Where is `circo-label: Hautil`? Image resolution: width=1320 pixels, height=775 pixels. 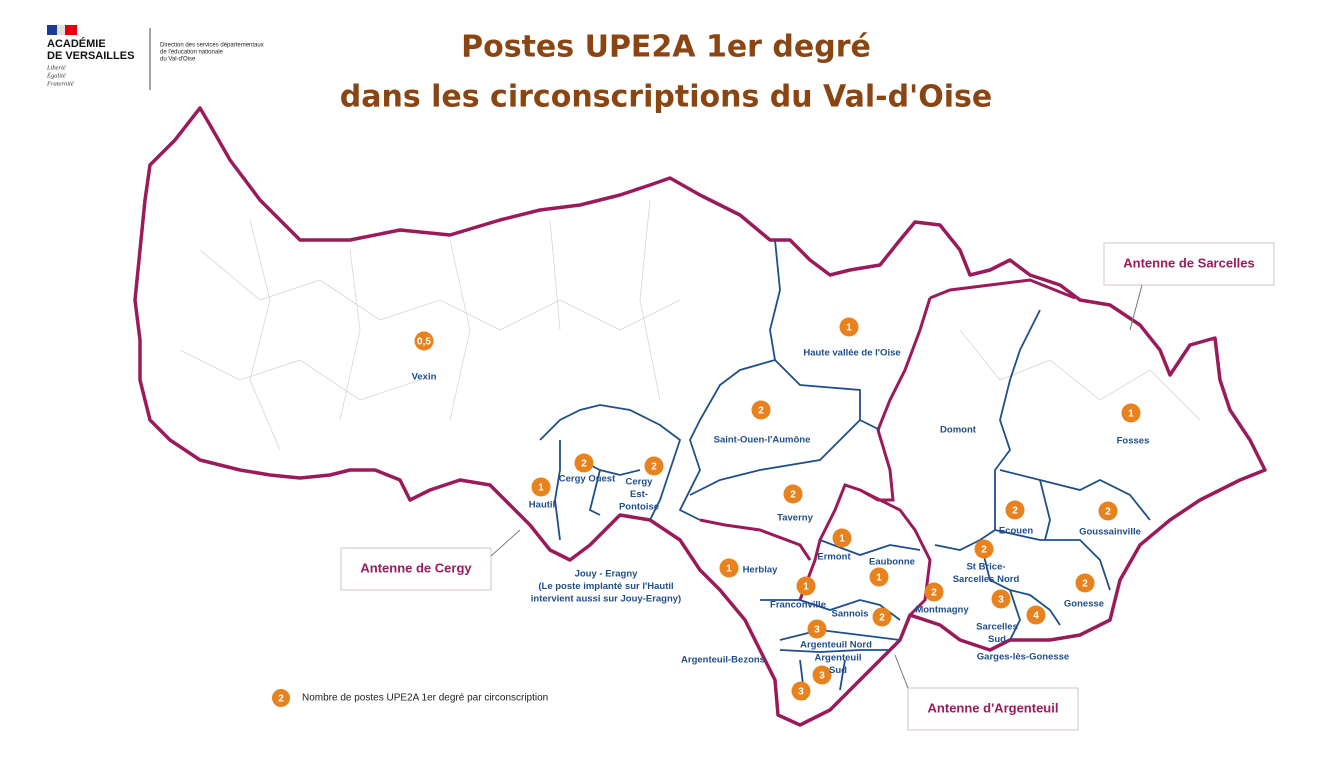 circo-label: Hautil is located at coordinates (542, 505).